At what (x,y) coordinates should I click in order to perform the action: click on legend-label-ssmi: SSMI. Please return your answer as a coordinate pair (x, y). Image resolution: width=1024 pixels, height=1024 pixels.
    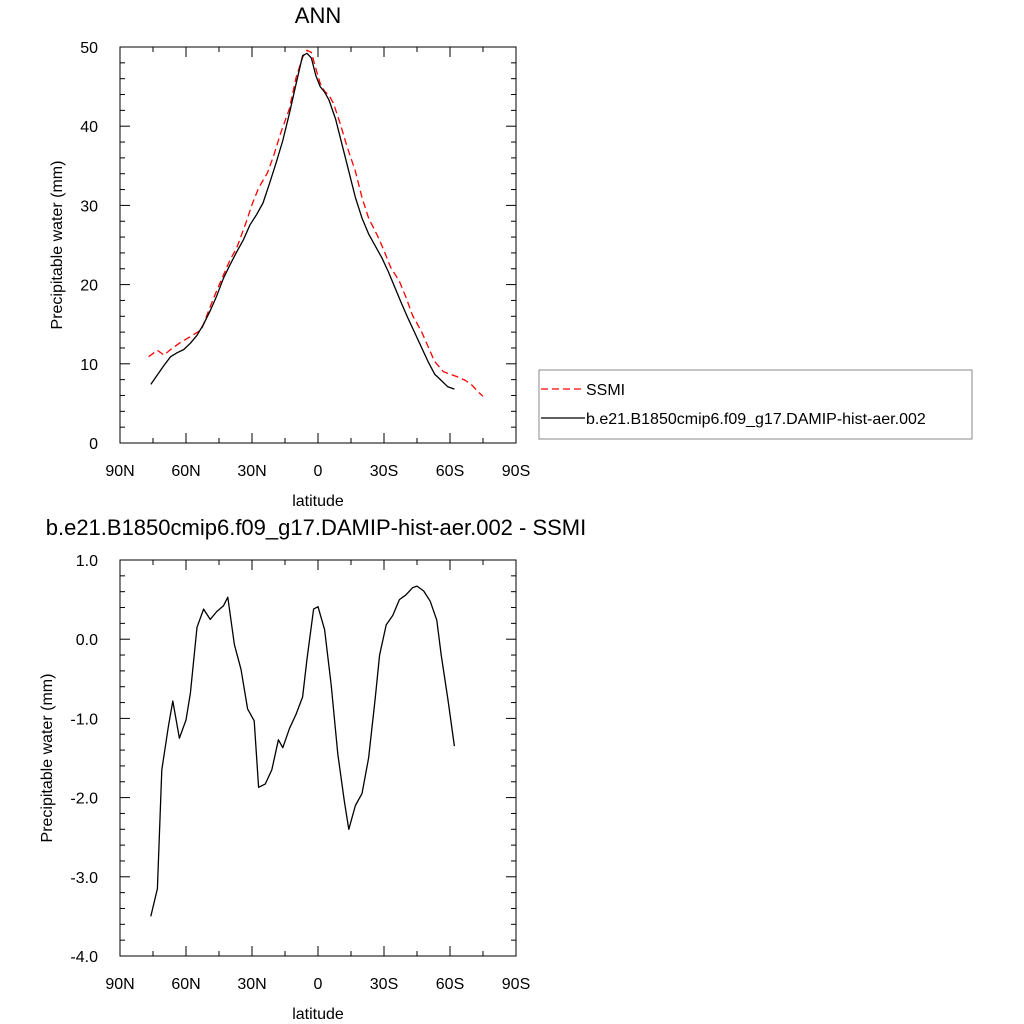
    Looking at the image, I should click on (605, 390).